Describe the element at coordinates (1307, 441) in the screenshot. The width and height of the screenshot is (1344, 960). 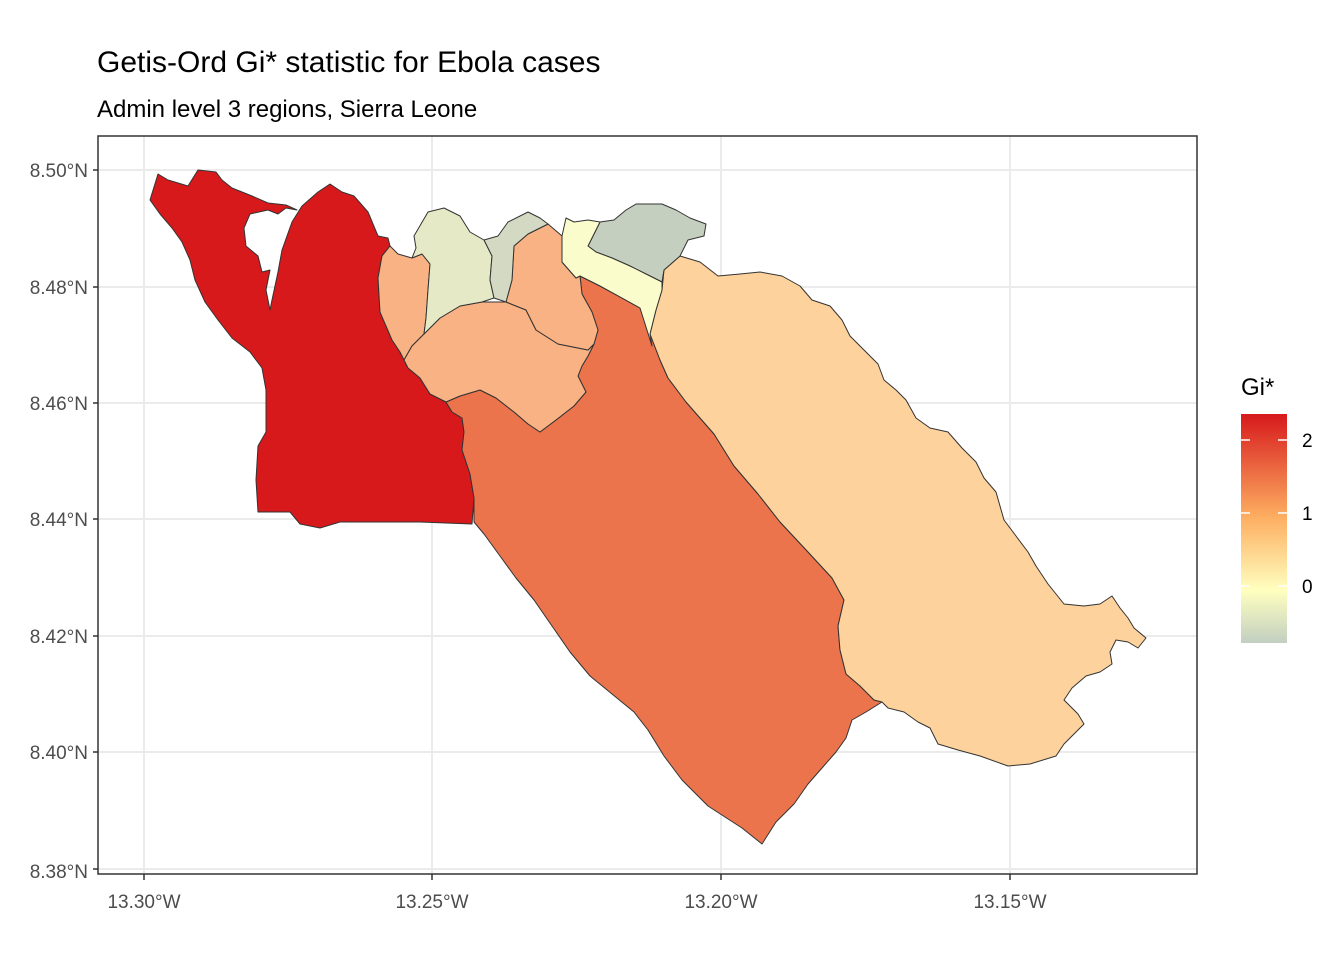
I see `legend-label: 2` at that location.